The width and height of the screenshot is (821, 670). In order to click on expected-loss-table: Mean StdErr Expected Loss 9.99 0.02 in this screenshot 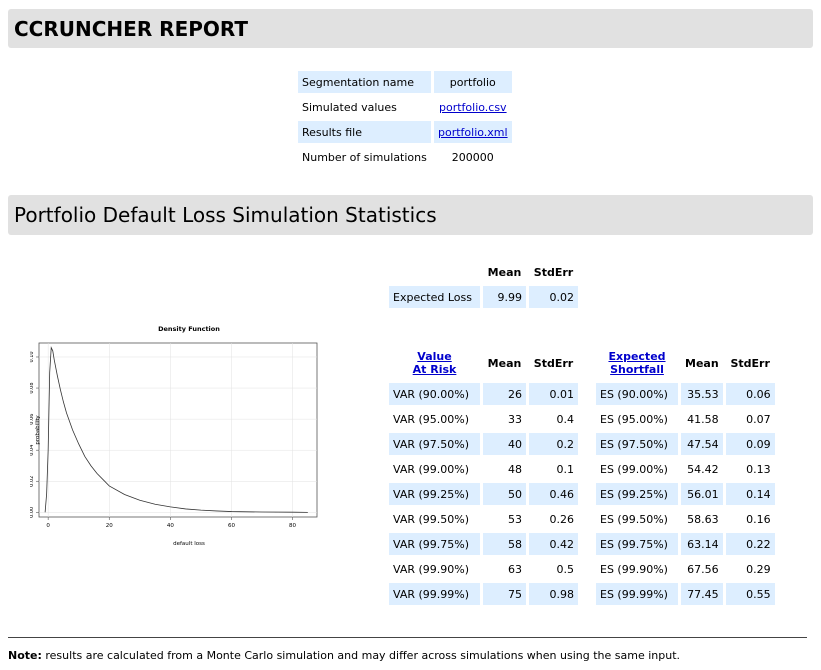, I will do `click(483, 284)`.